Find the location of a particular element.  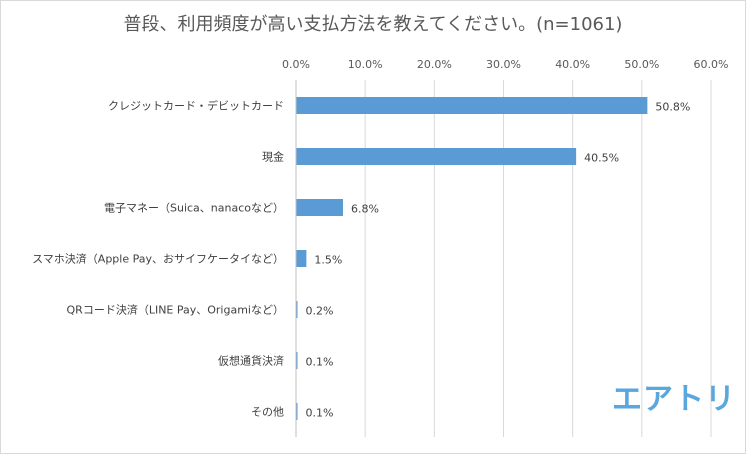

x-tick-label: 50.0% is located at coordinates (641, 64).